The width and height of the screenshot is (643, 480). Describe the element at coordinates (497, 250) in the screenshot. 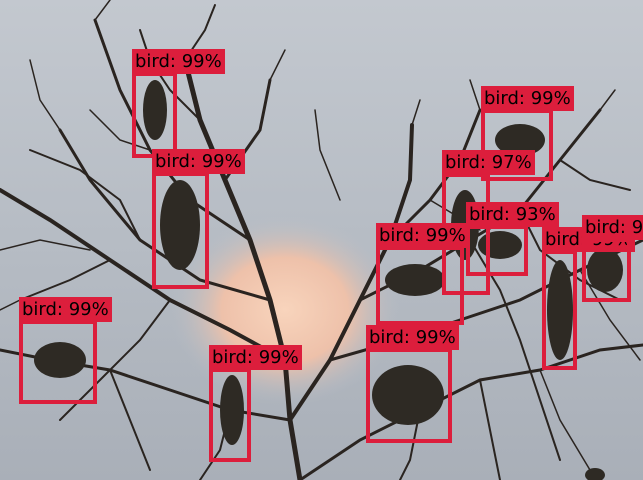

I see `detection-box: bird: 93%` at that location.